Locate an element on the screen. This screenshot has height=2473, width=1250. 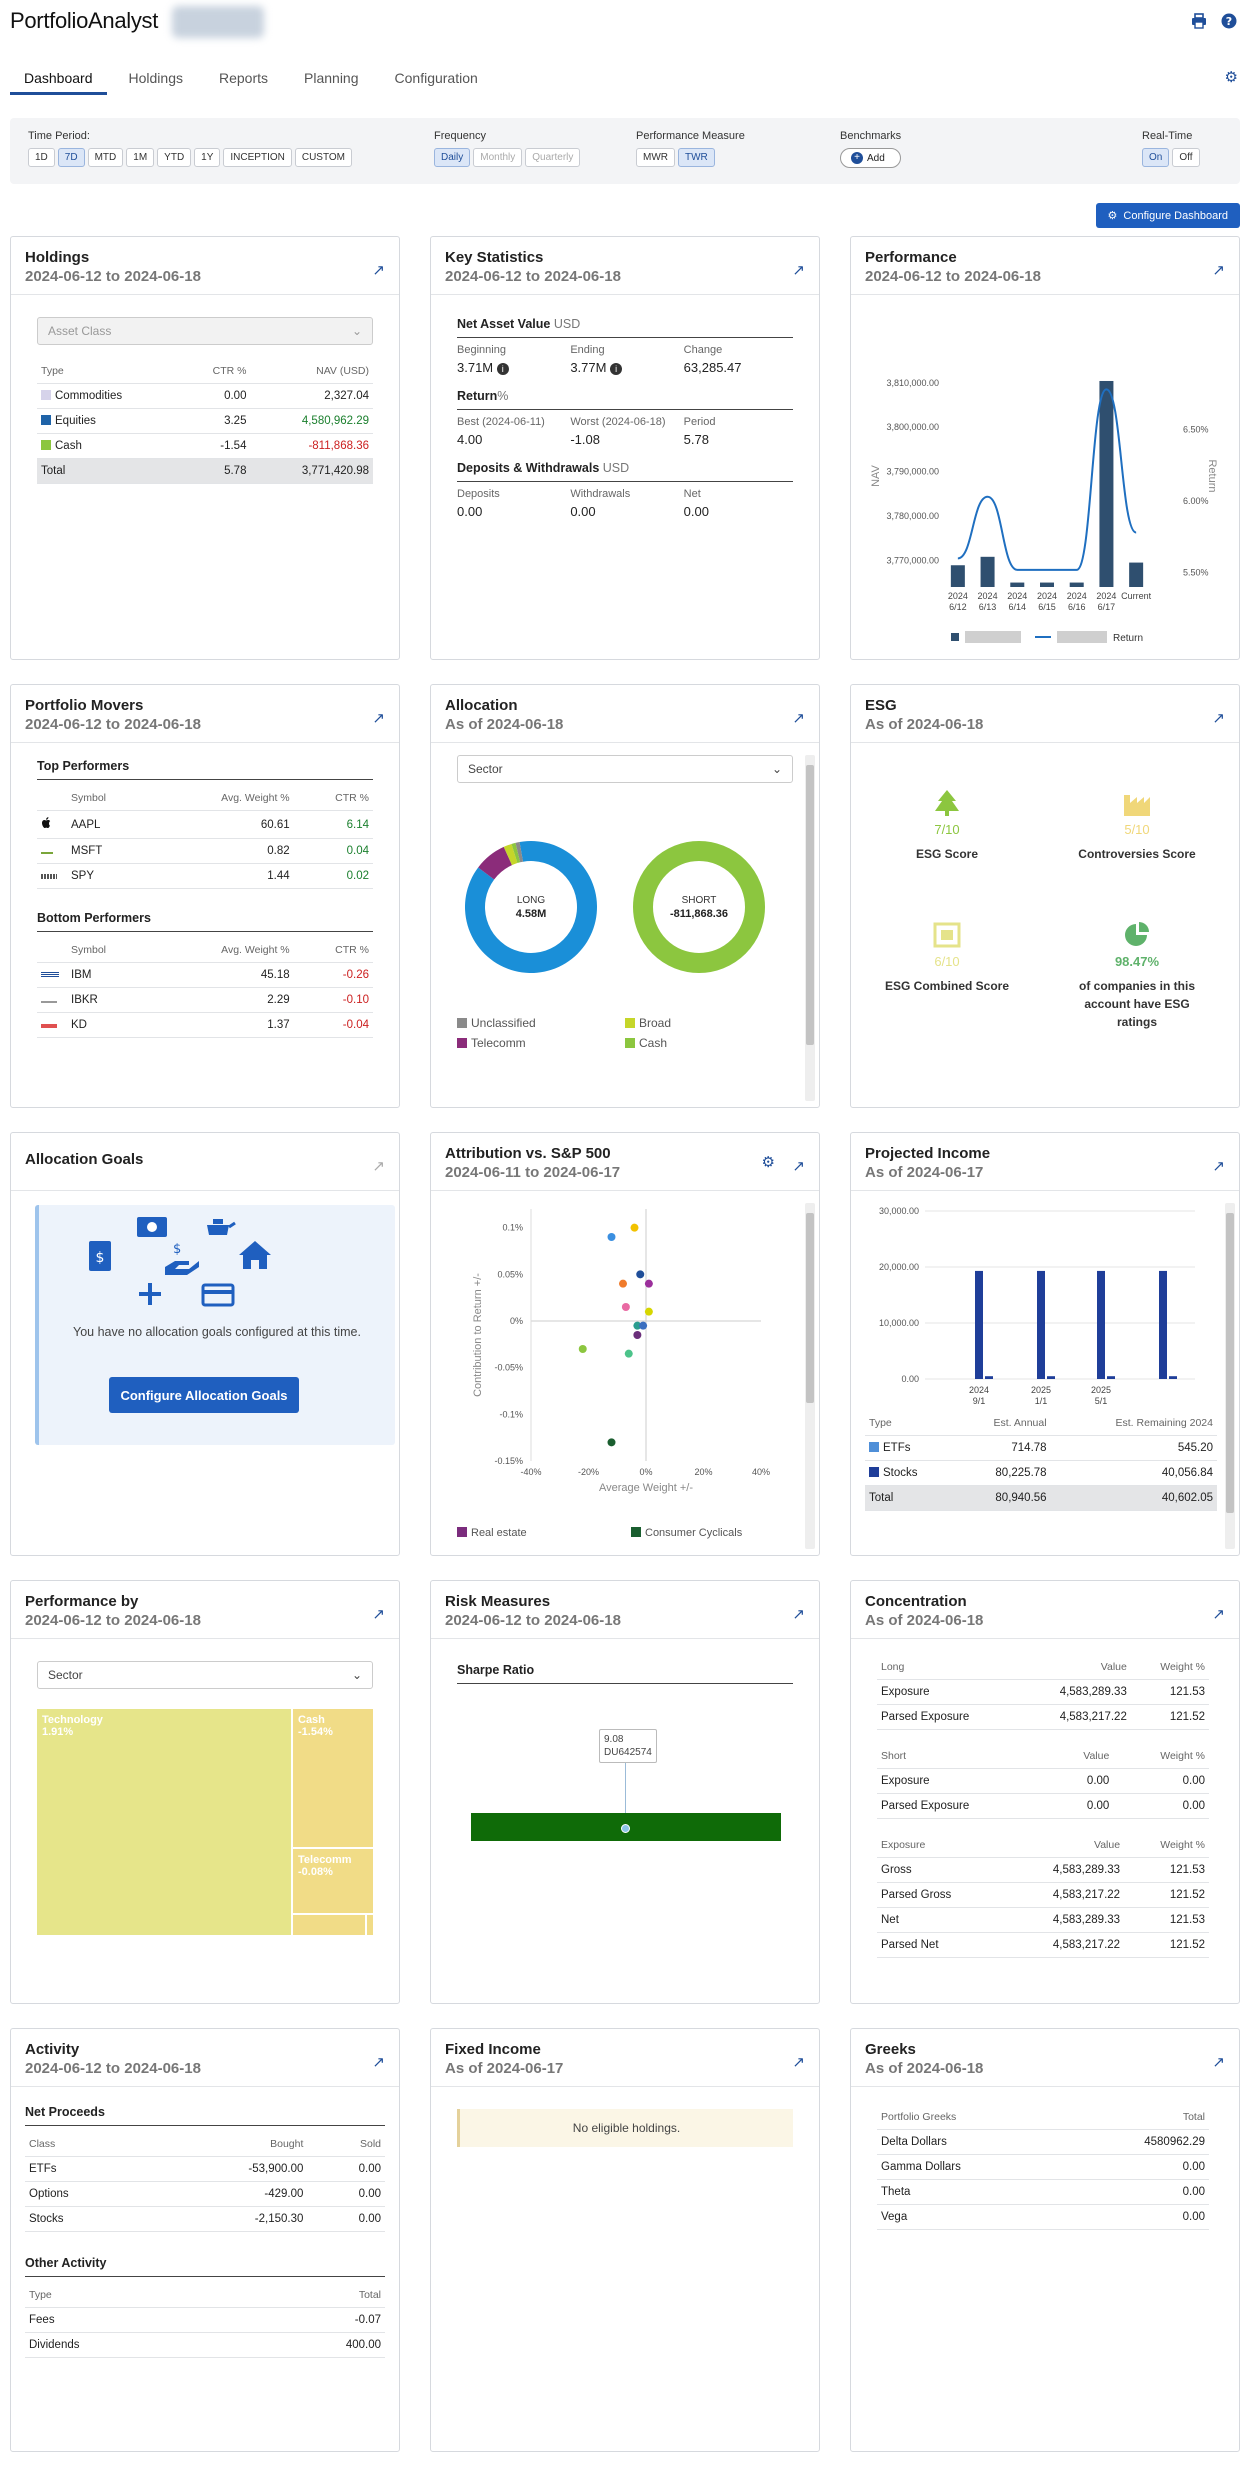
app-title: PortfolioAnalyst is located at coordinates (84, 20).